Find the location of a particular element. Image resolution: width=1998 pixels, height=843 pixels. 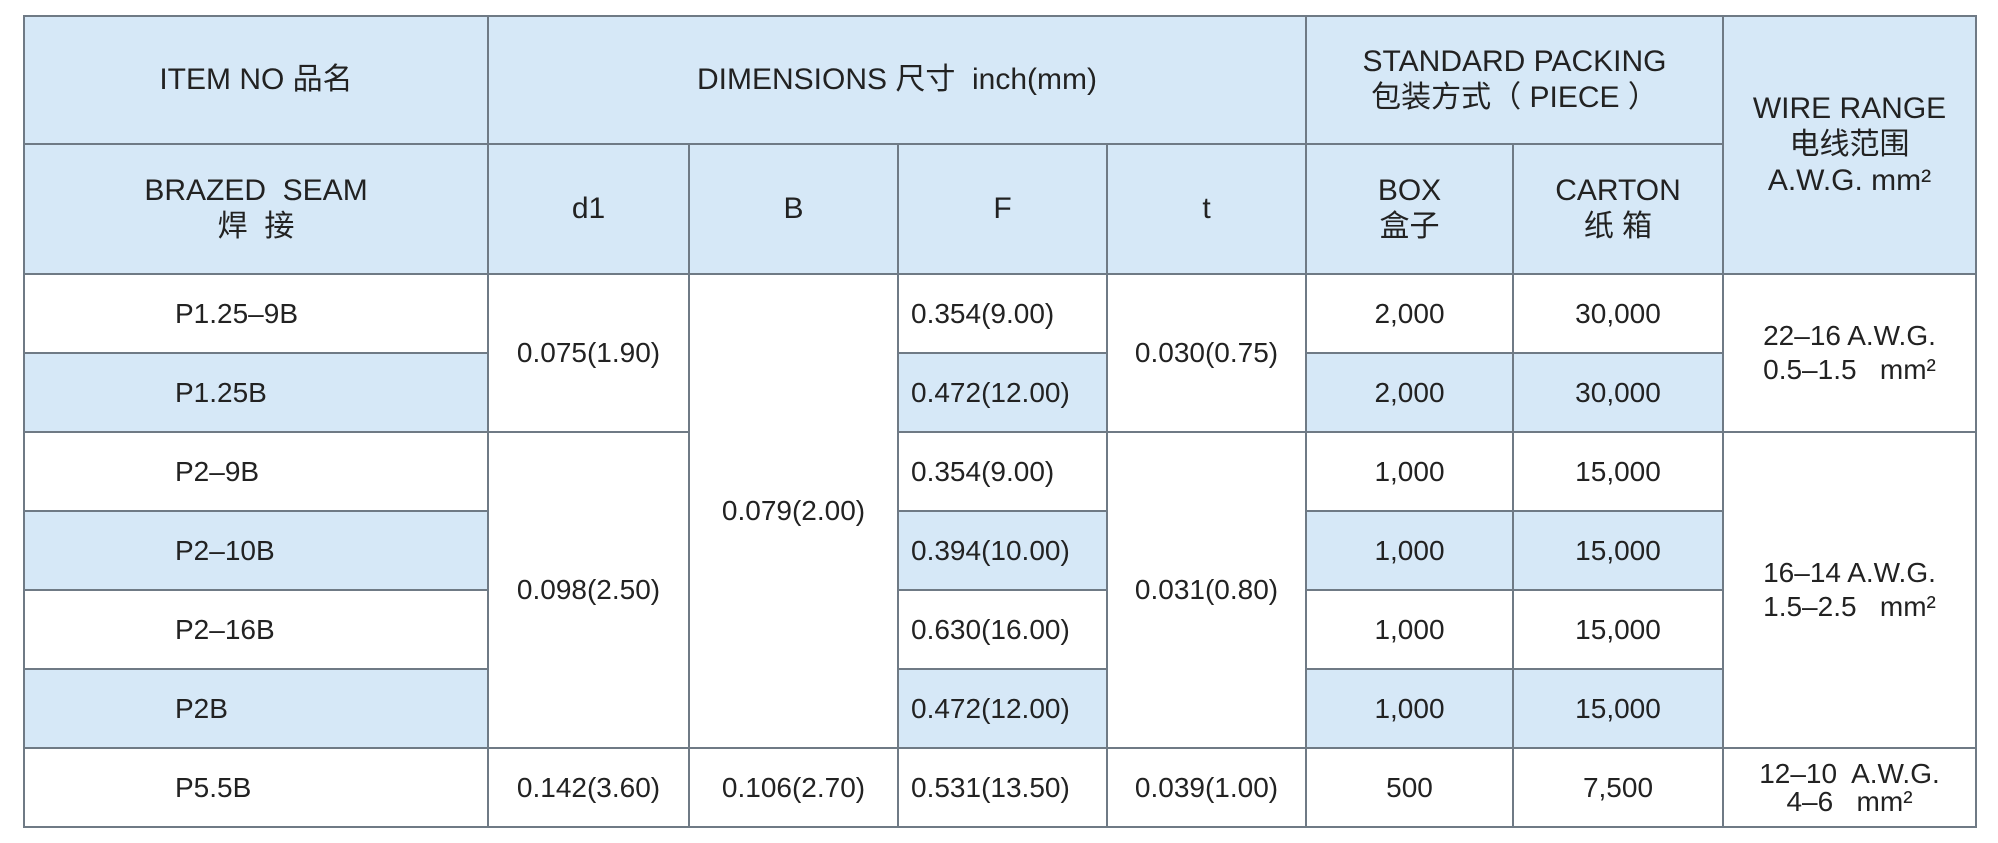

cell: 0.031(0.80) is located at coordinates (1206, 590).